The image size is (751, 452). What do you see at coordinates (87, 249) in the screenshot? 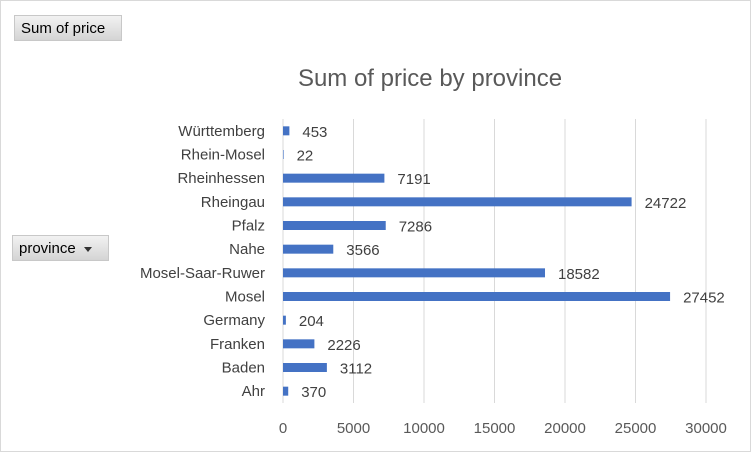
I see `dropdown-arrow-icon` at bounding box center [87, 249].